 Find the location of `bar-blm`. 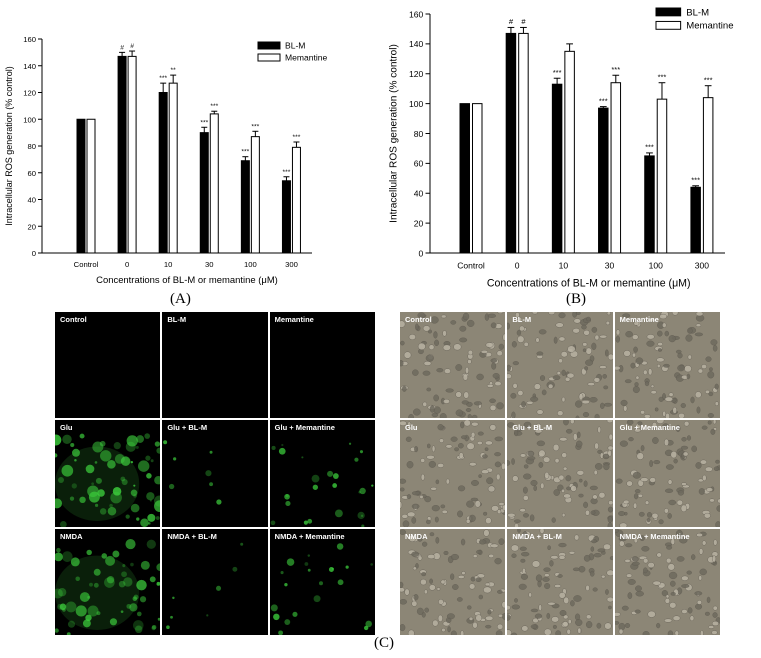

bar-blm is located at coordinates (649, 204).